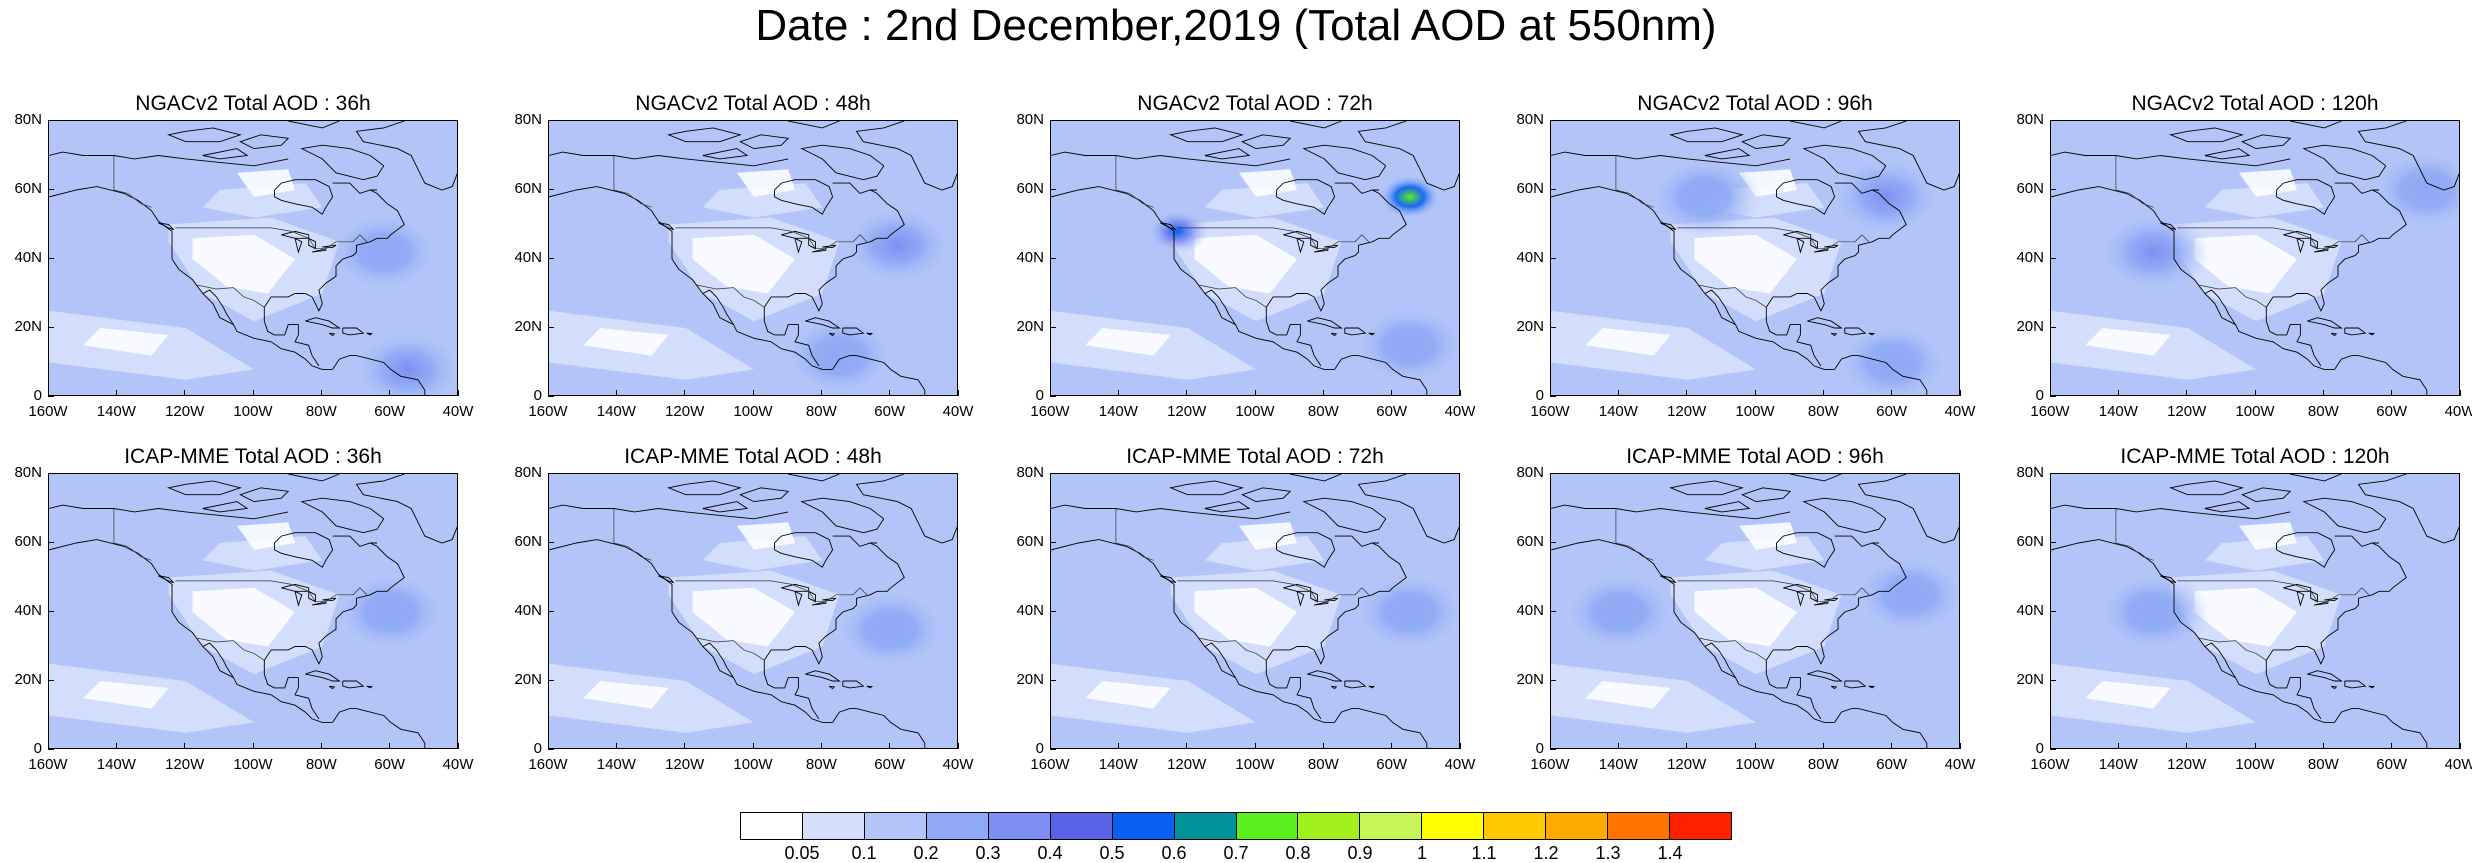 Image resolution: width=2472 pixels, height=863 pixels. What do you see at coordinates (528, 610) in the screenshot?
I see `lat-tick-label: 40N` at bounding box center [528, 610].